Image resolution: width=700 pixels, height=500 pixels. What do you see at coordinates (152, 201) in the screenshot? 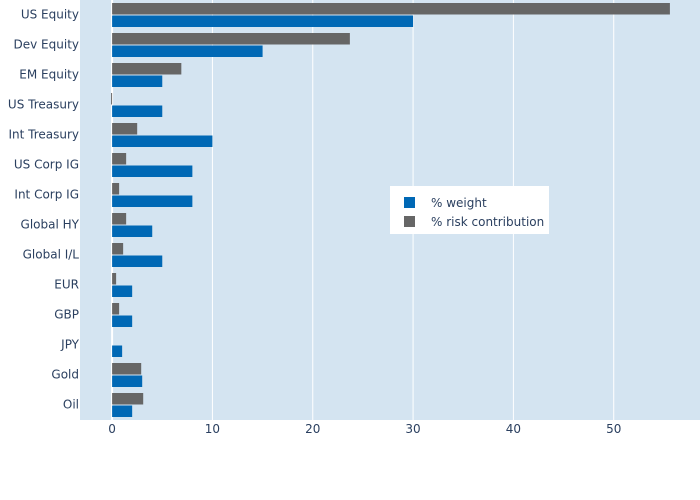
I see `bar-weight-int-corp-ig` at bounding box center [152, 201].